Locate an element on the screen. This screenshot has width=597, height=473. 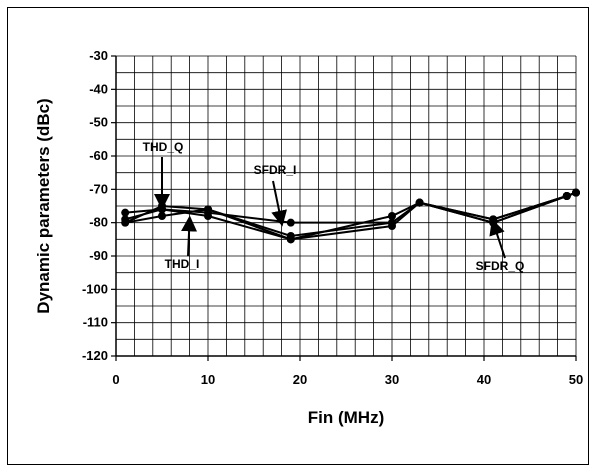
y-tick-label: -30 is located at coordinates (98, 55).